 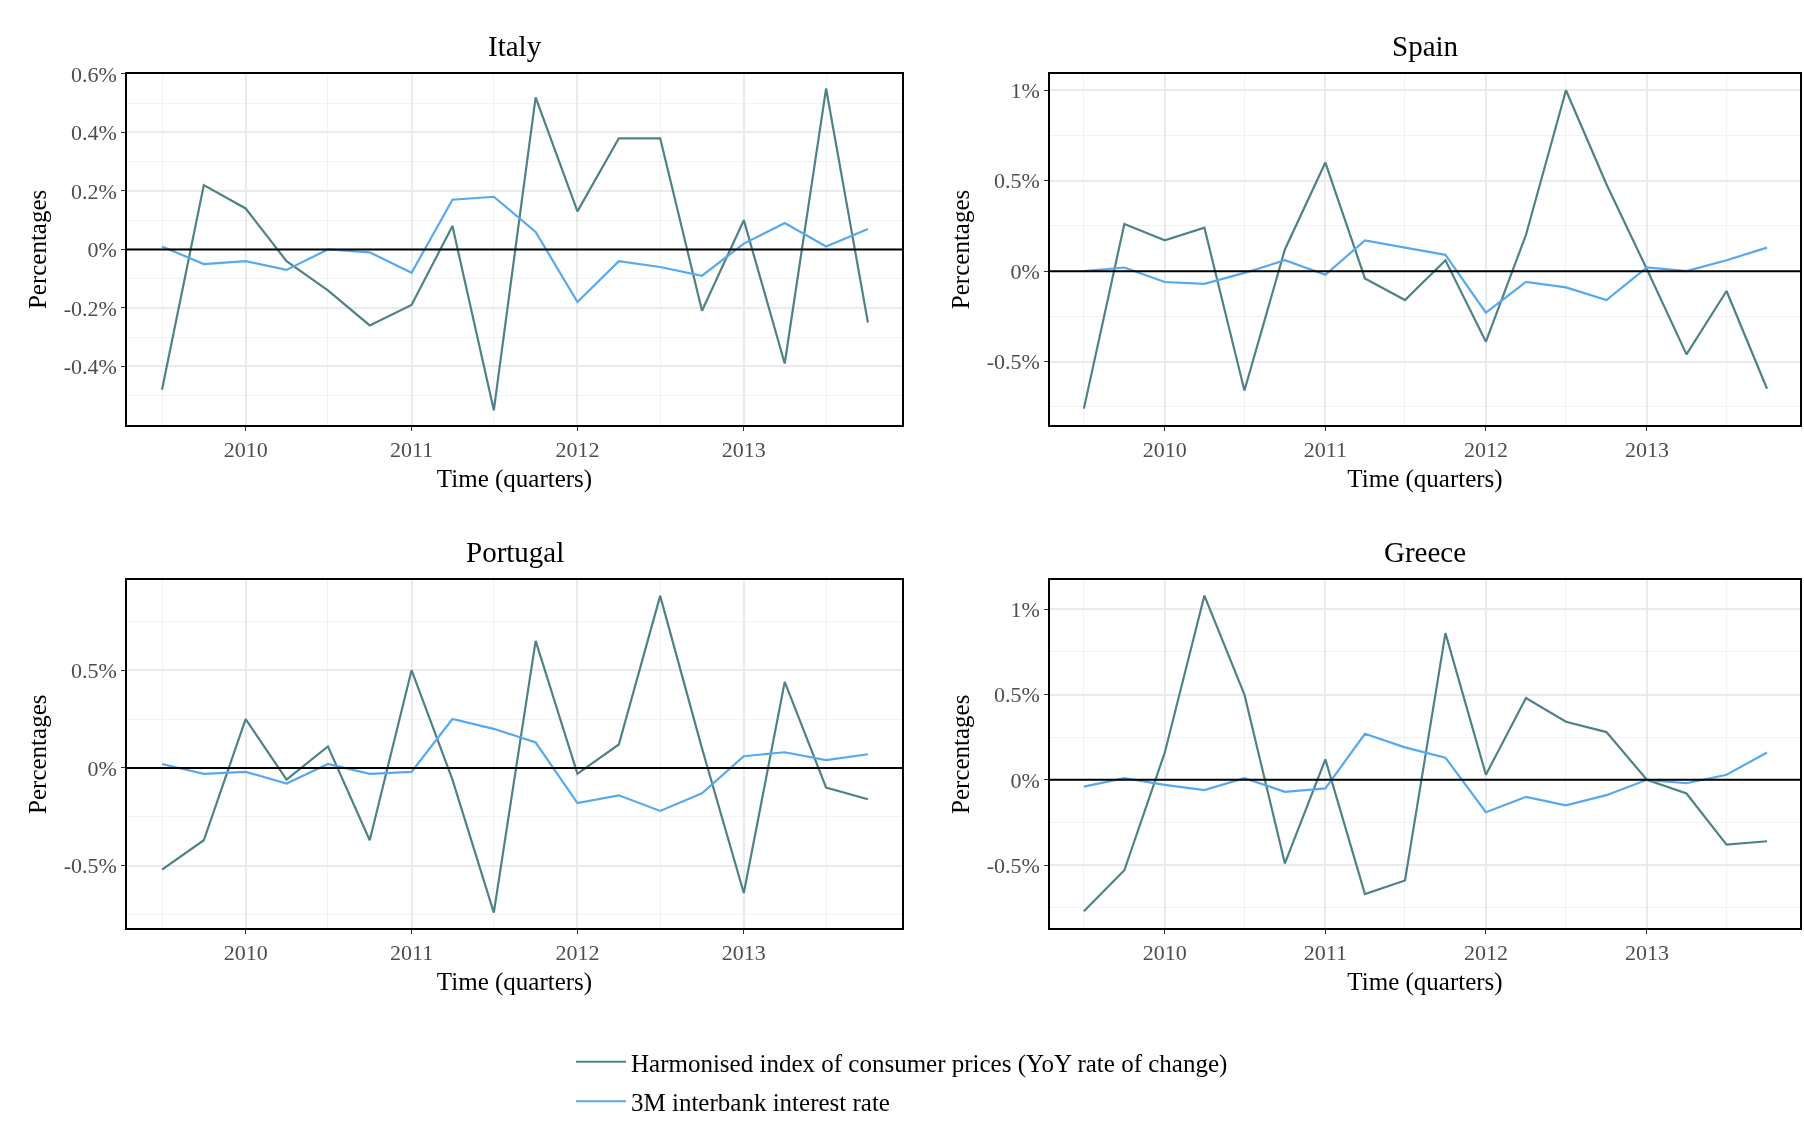 I want to click on y-tick-label: -0.4%, so click(x=90, y=367).